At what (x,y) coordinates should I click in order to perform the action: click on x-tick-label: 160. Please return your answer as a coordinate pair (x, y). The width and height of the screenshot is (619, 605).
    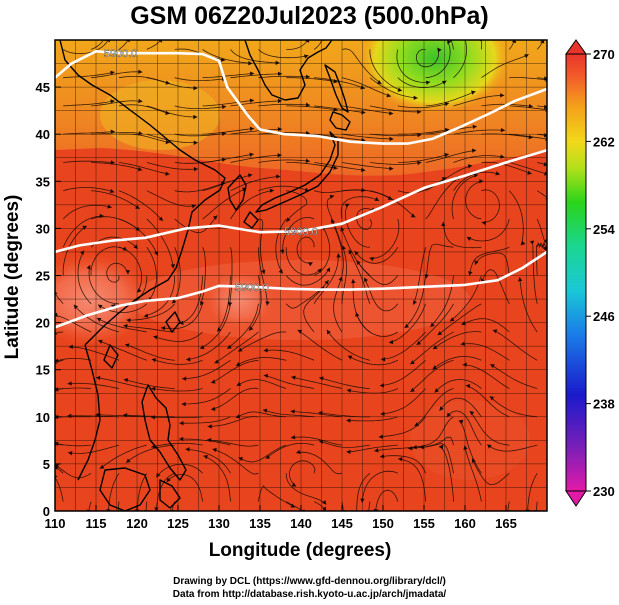
    Looking at the image, I should click on (465, 523).